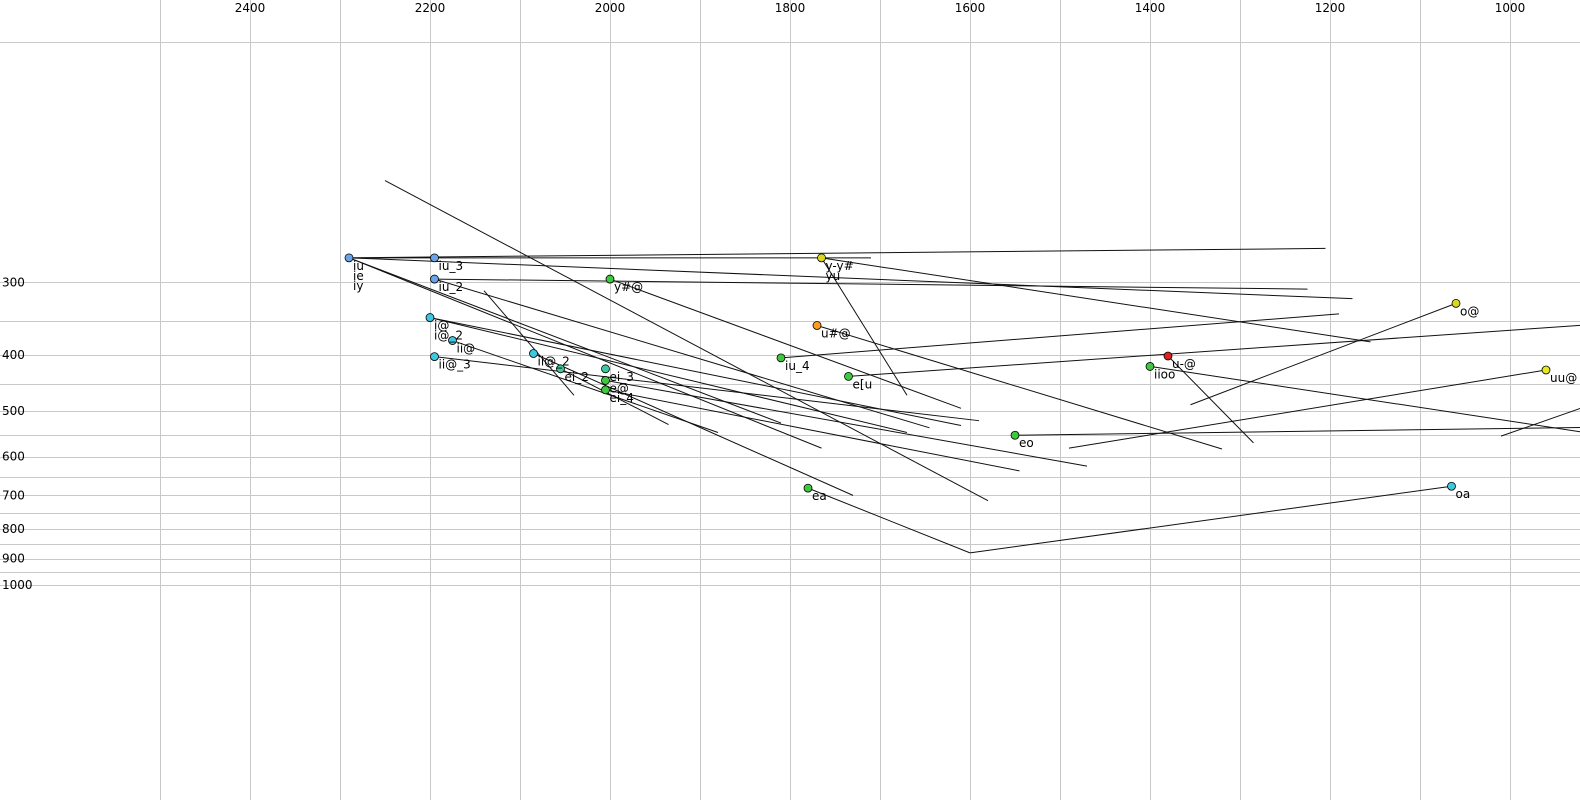 Image resolution: width=1580 pixels, height=800 pixels. Describe the element at coordinates (808, 488) in the screenshot. I see `vowel-point-ea` at that location.